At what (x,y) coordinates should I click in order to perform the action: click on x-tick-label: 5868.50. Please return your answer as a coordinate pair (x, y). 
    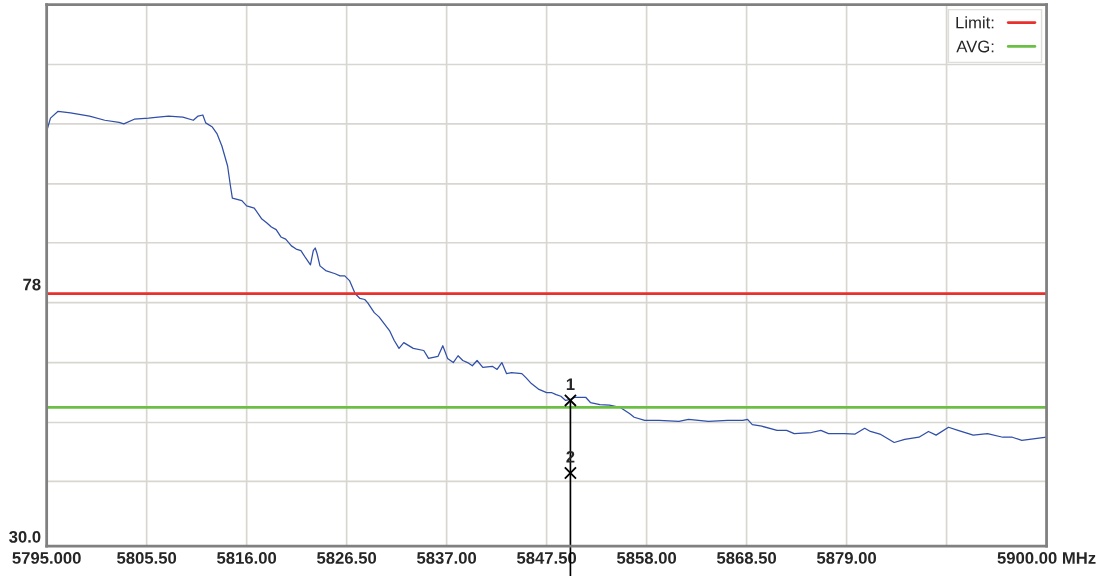
    Looking at the image, I should click on (746, 558).